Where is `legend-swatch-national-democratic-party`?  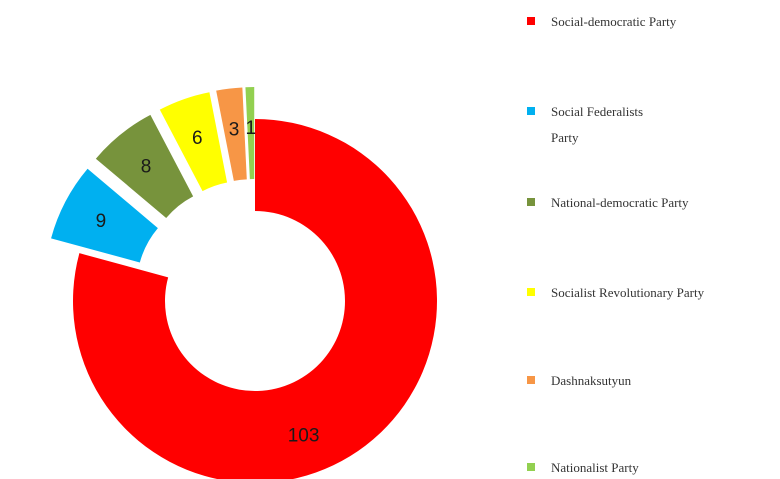
legend-swatch-national-democratic-party is located at coordinates (531, 202).